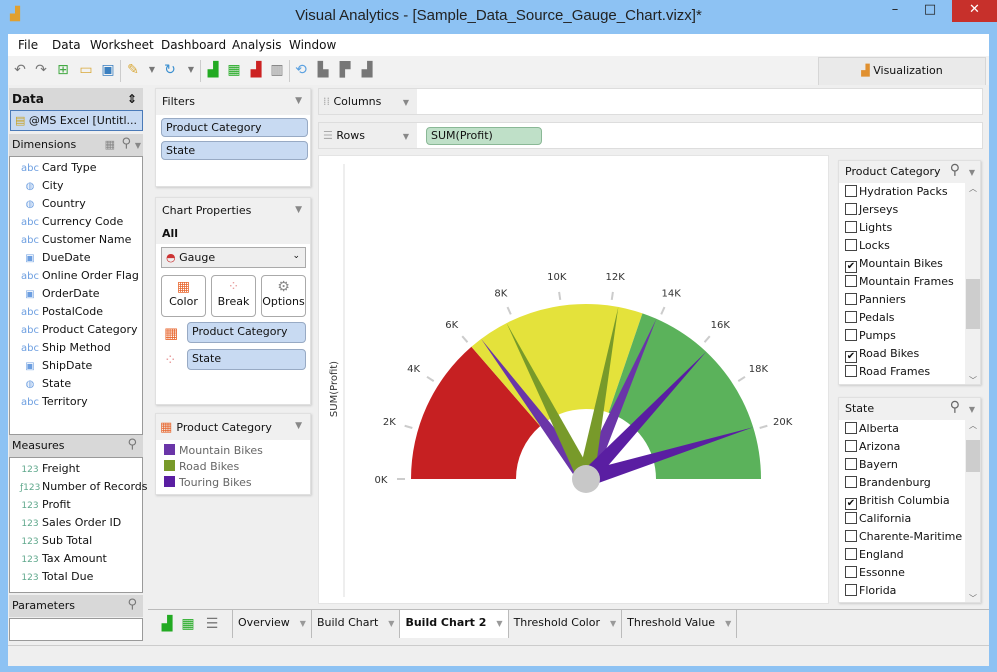  I want to click on rows-pill-sum-profit: SUM(Profit), so click(484, 136).